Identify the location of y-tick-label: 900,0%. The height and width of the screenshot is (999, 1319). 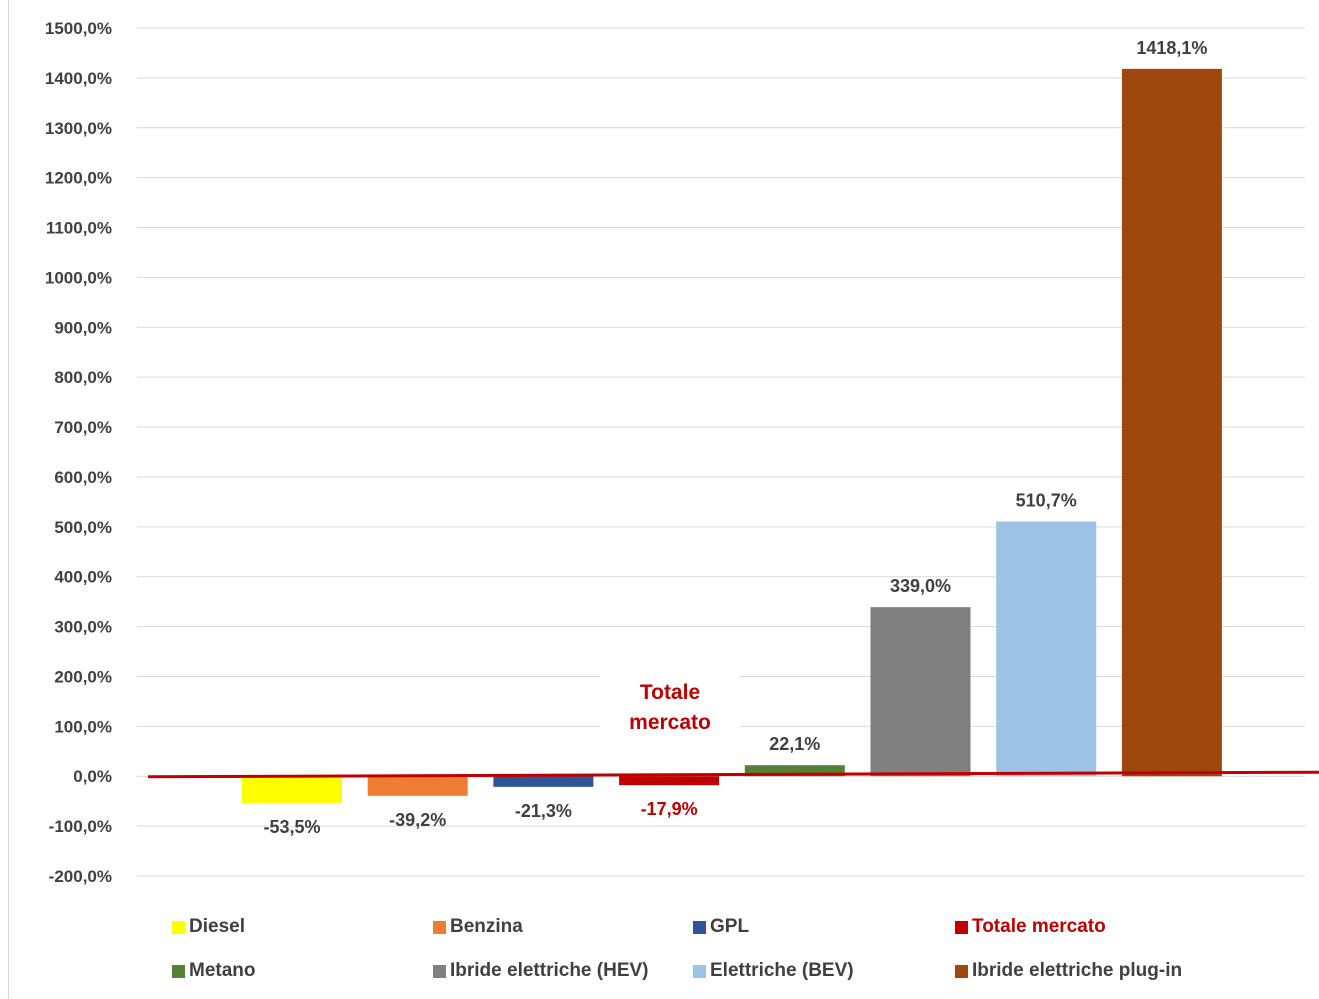
(83, 327).